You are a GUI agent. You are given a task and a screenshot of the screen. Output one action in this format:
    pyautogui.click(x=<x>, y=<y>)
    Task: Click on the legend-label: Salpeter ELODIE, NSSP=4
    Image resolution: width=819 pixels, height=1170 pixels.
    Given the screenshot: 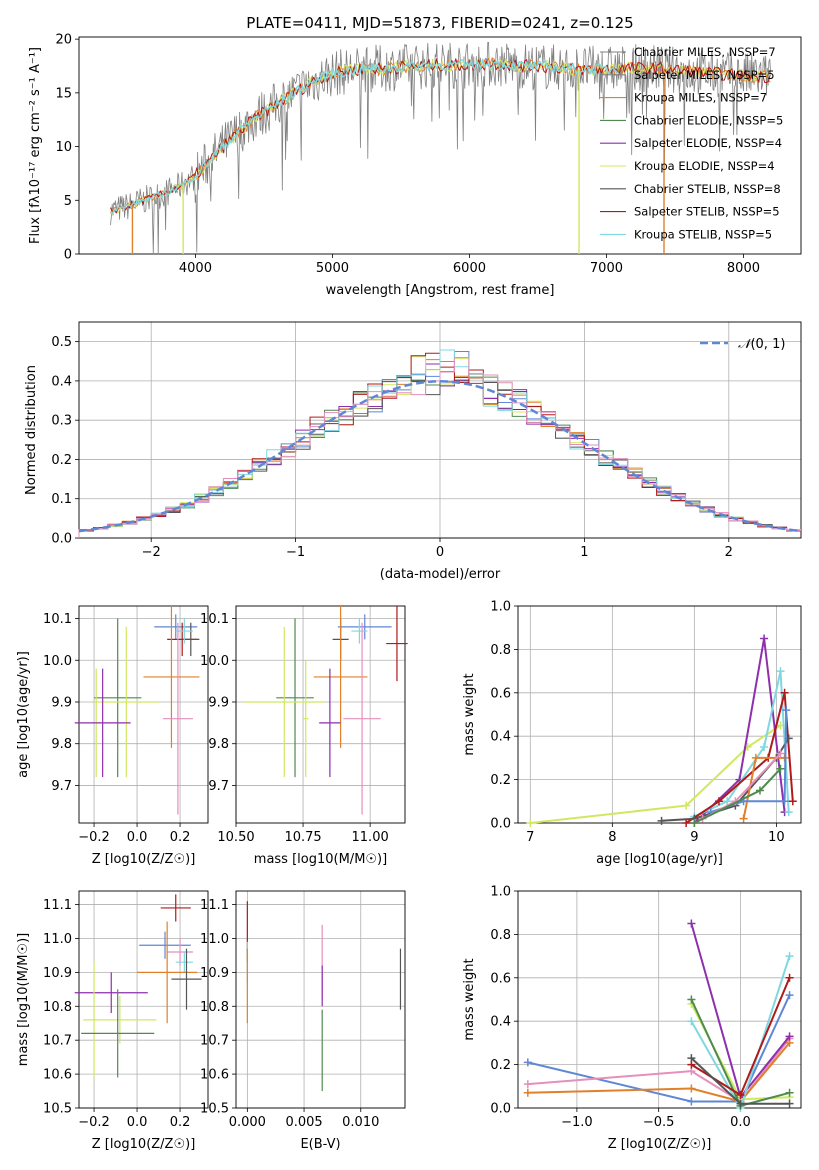 What is the action you would take?
    pyautogui.click(x=708, y=143)
    